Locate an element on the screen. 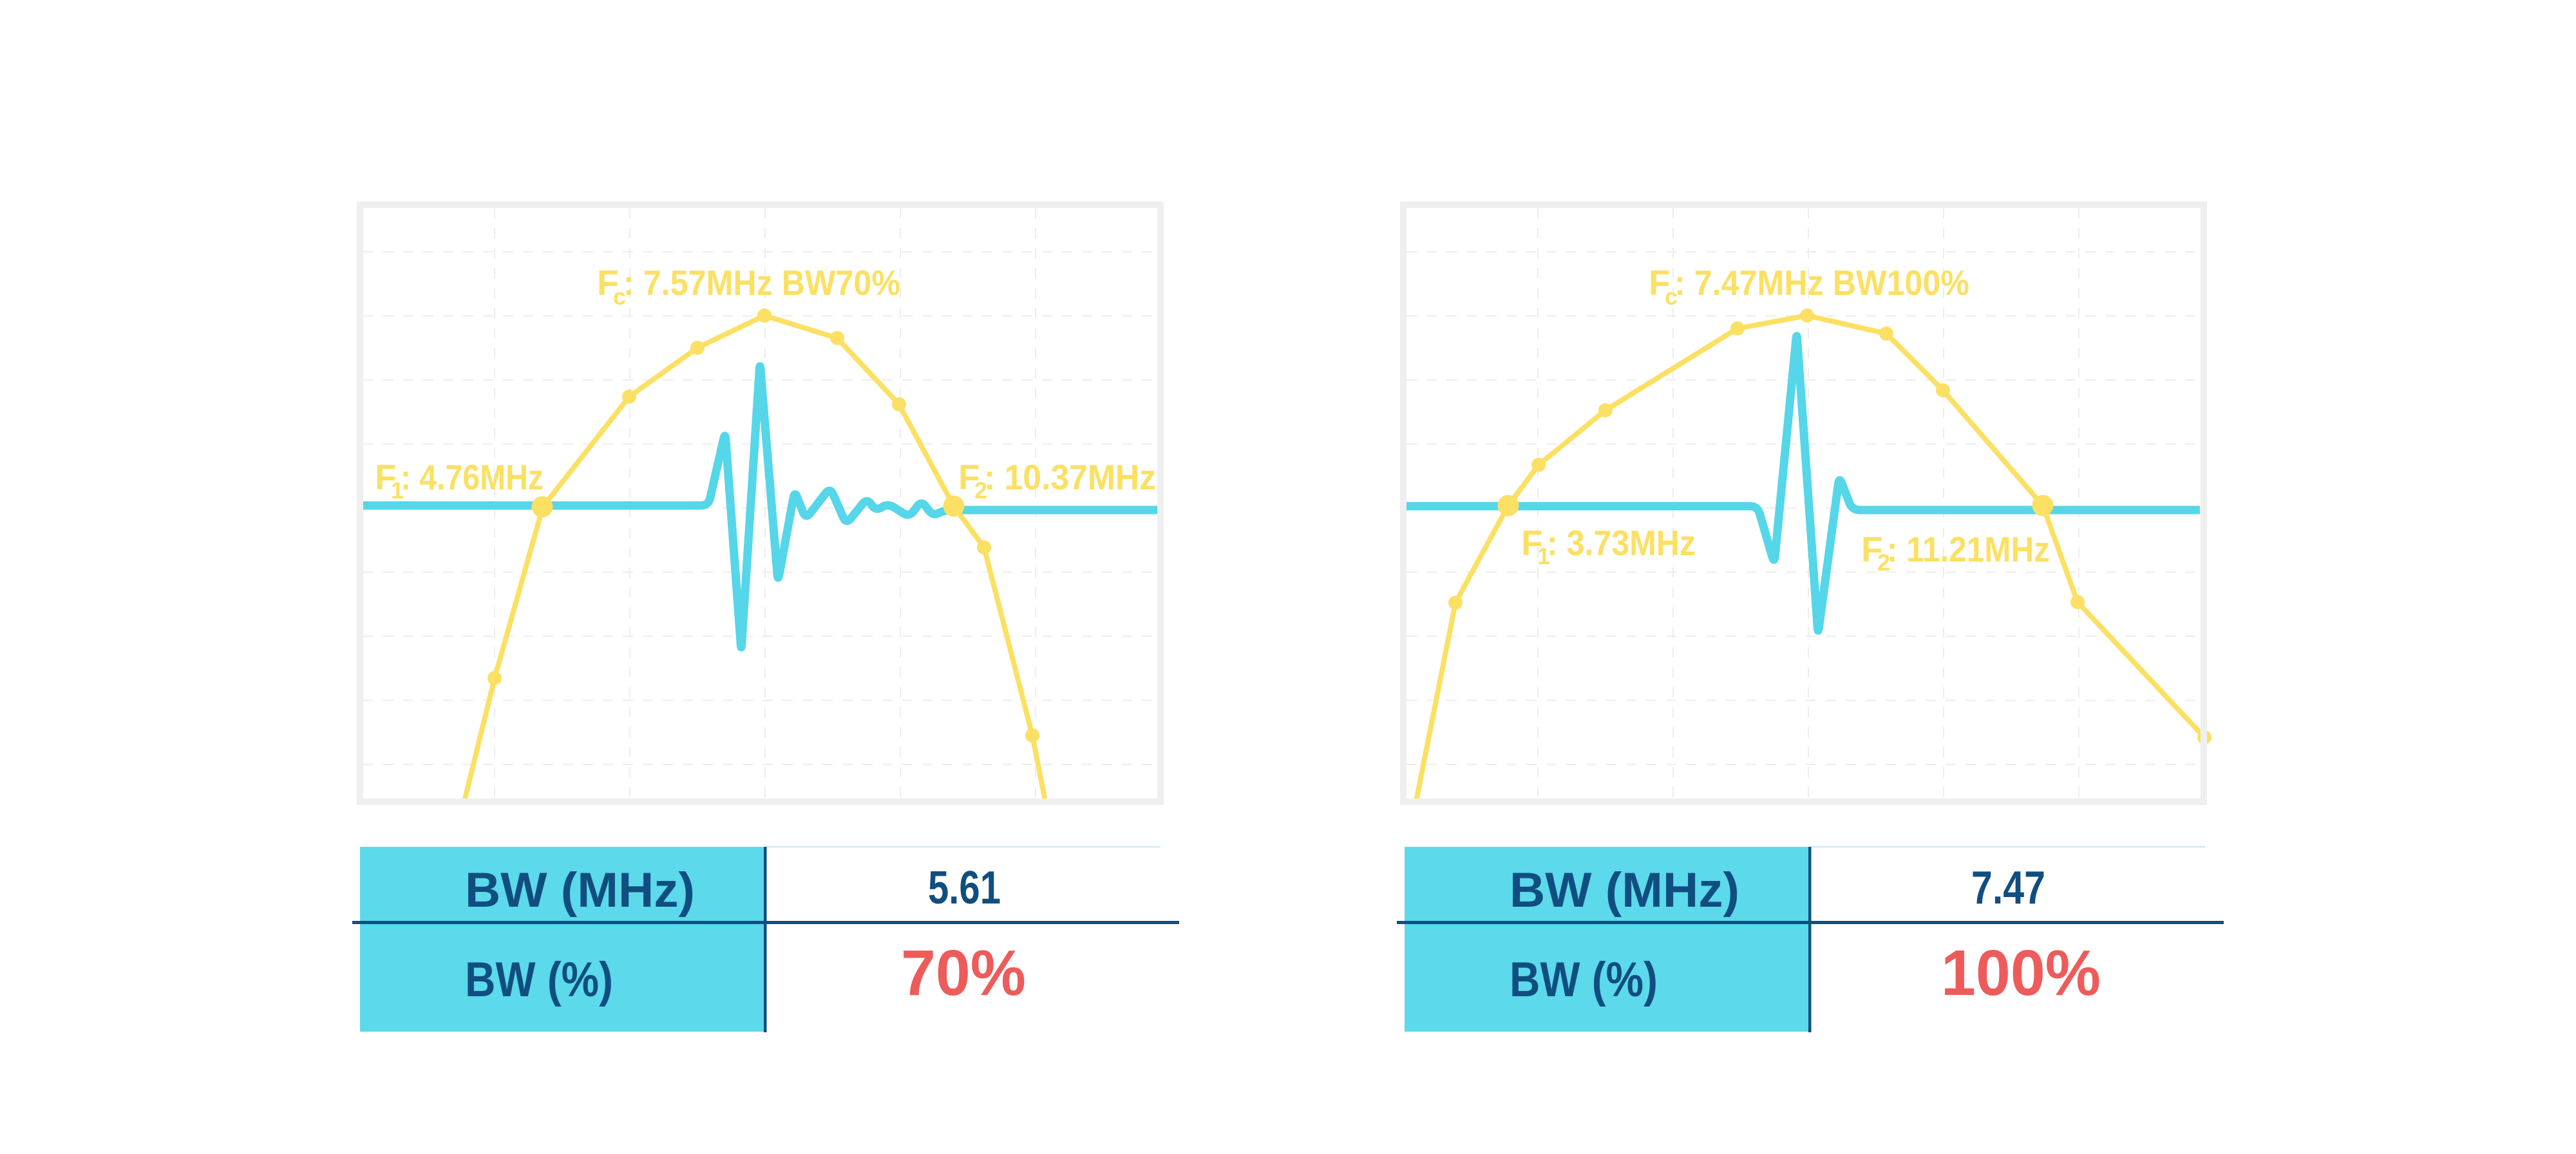 Image resolution: width=2576 pixels, height=1154 pixels. svg-text: 5.61 is located at coordinates (965, 888).